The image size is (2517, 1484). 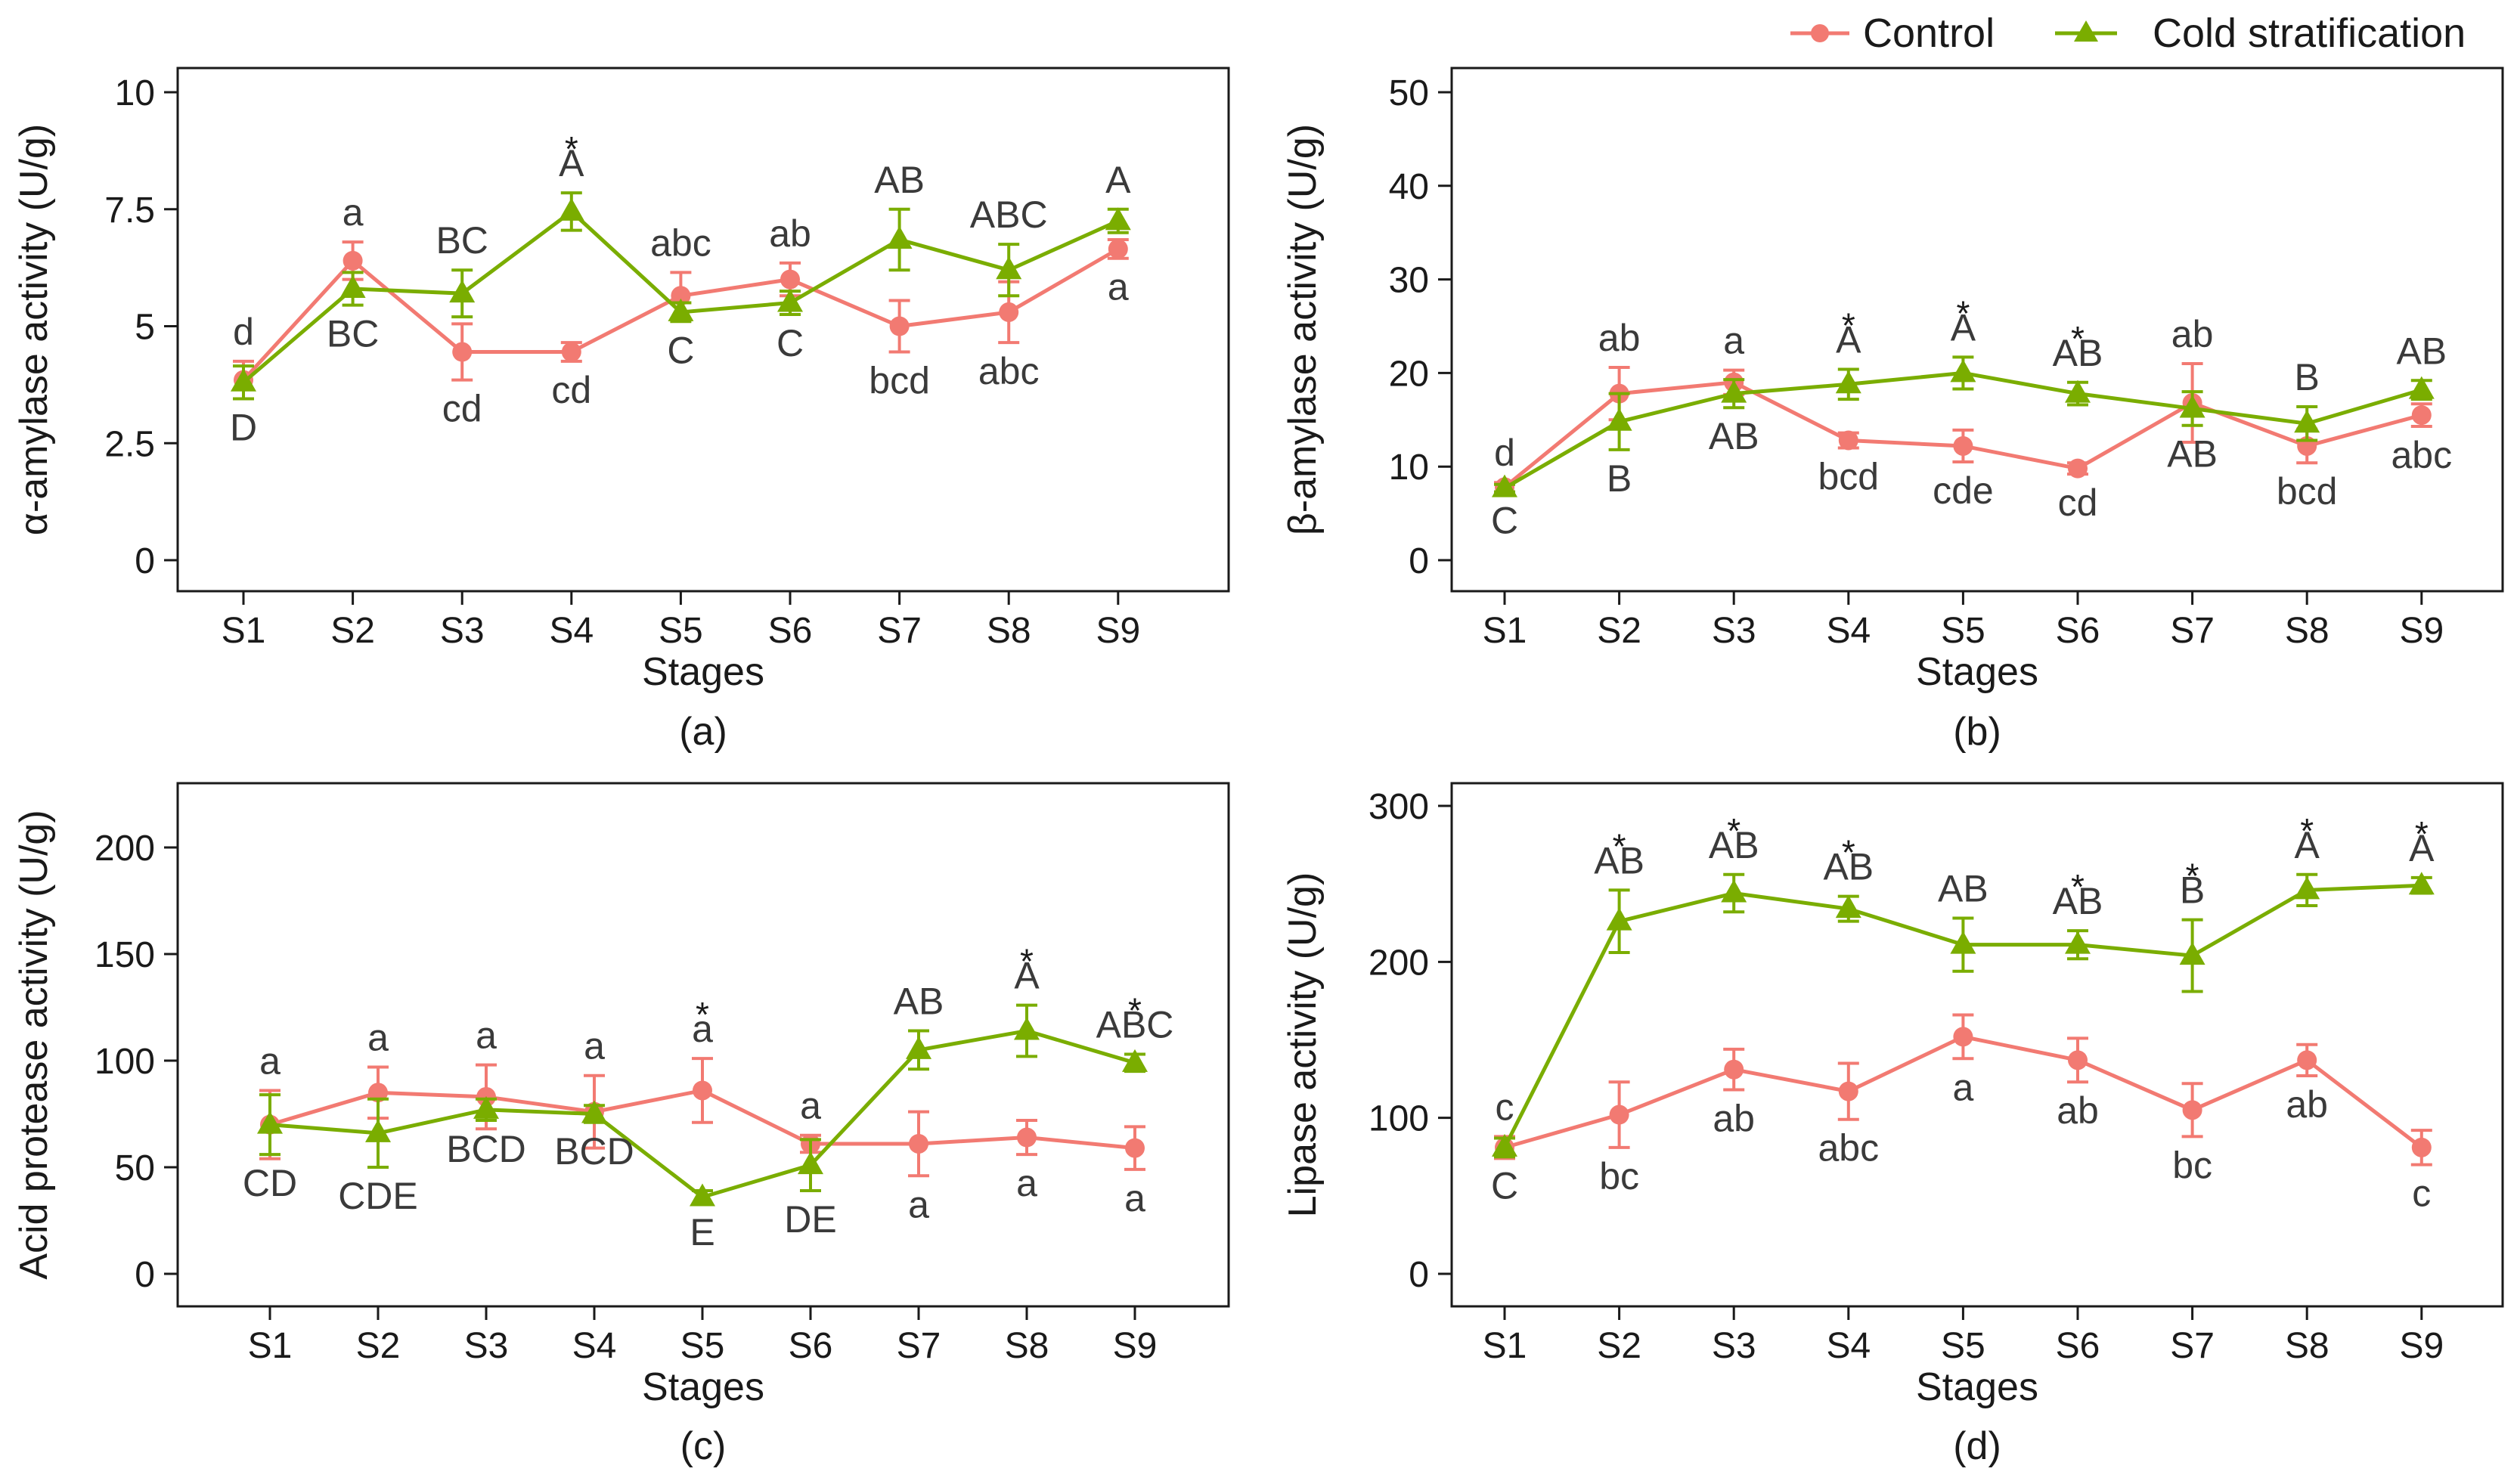 I want to click on cold-letter: E, so click(x=702, y=1232).